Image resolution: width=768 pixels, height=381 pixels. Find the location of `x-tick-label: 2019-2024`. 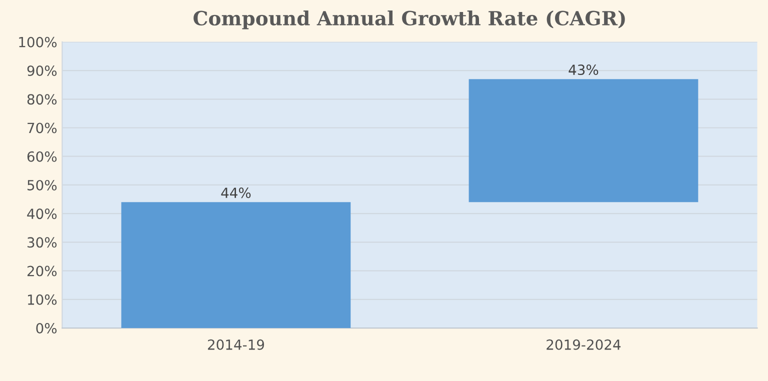

x-tick-label: 2019-2024 is located at coordinates (583, 344).